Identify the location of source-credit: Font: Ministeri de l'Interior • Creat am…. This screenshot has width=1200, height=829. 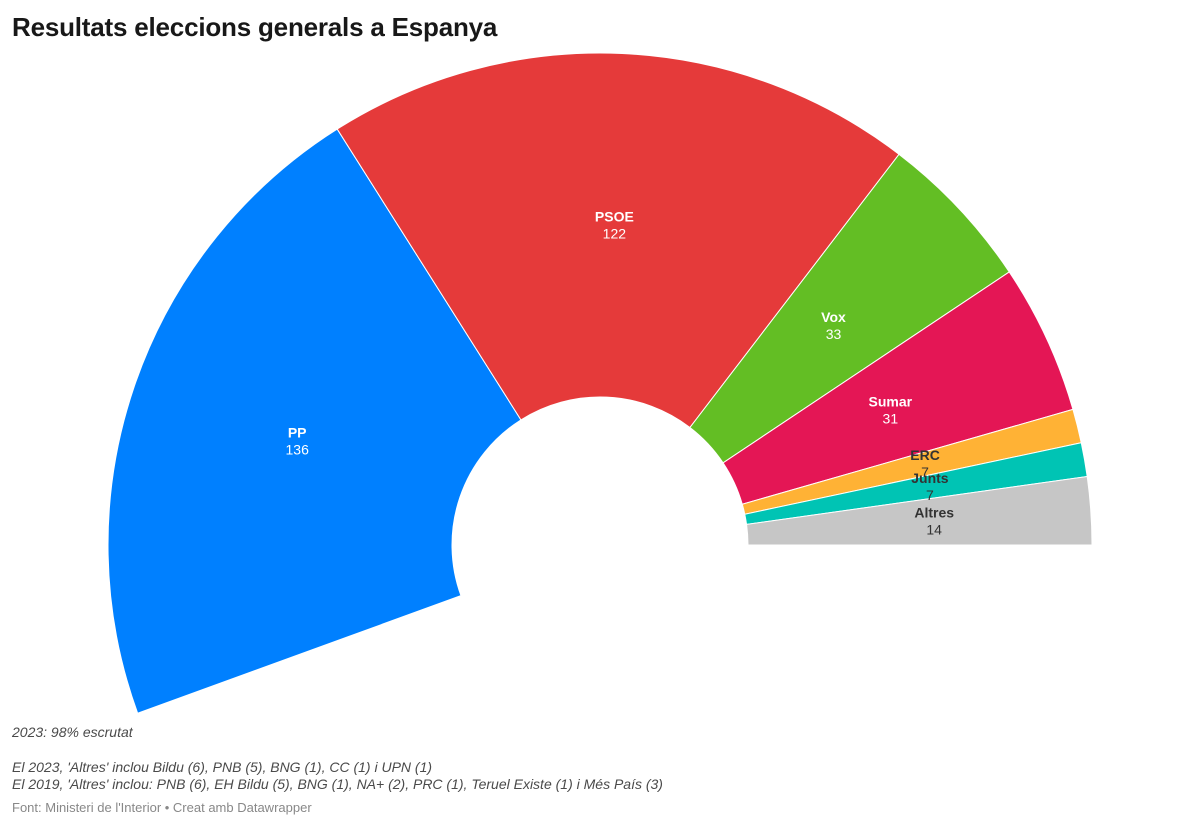
(162, 807).